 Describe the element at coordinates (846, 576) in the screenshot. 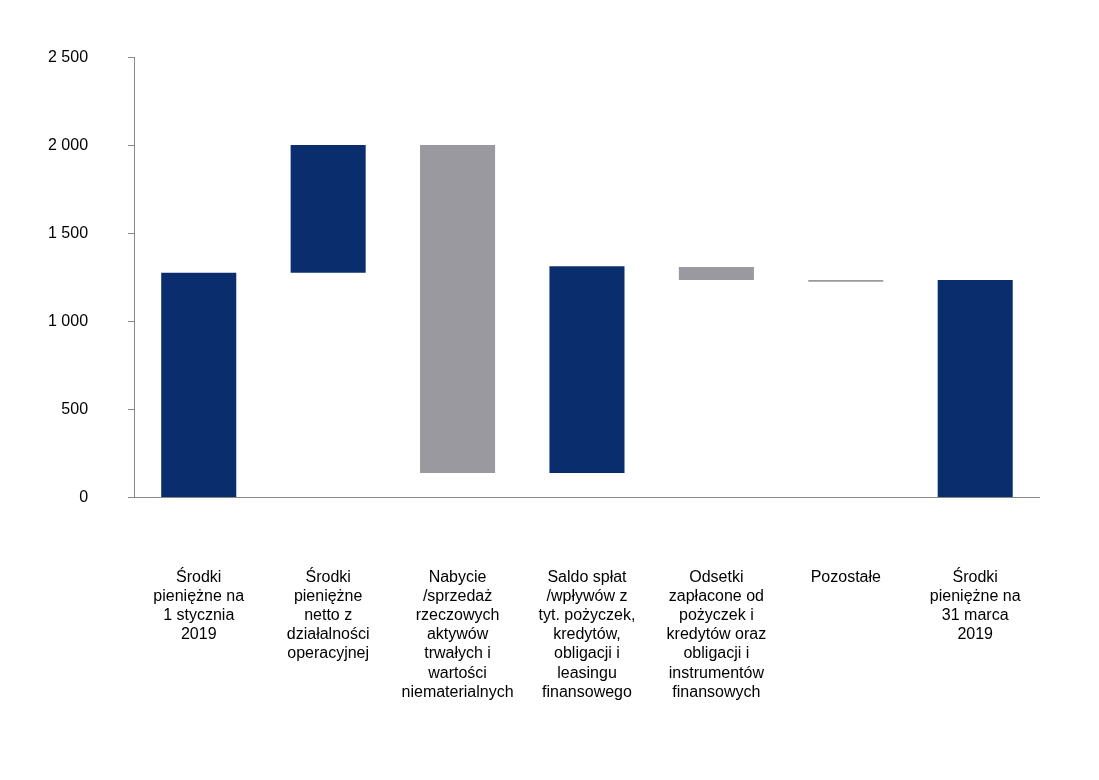

I see `x-tick-label: Pozostałe` at that location.